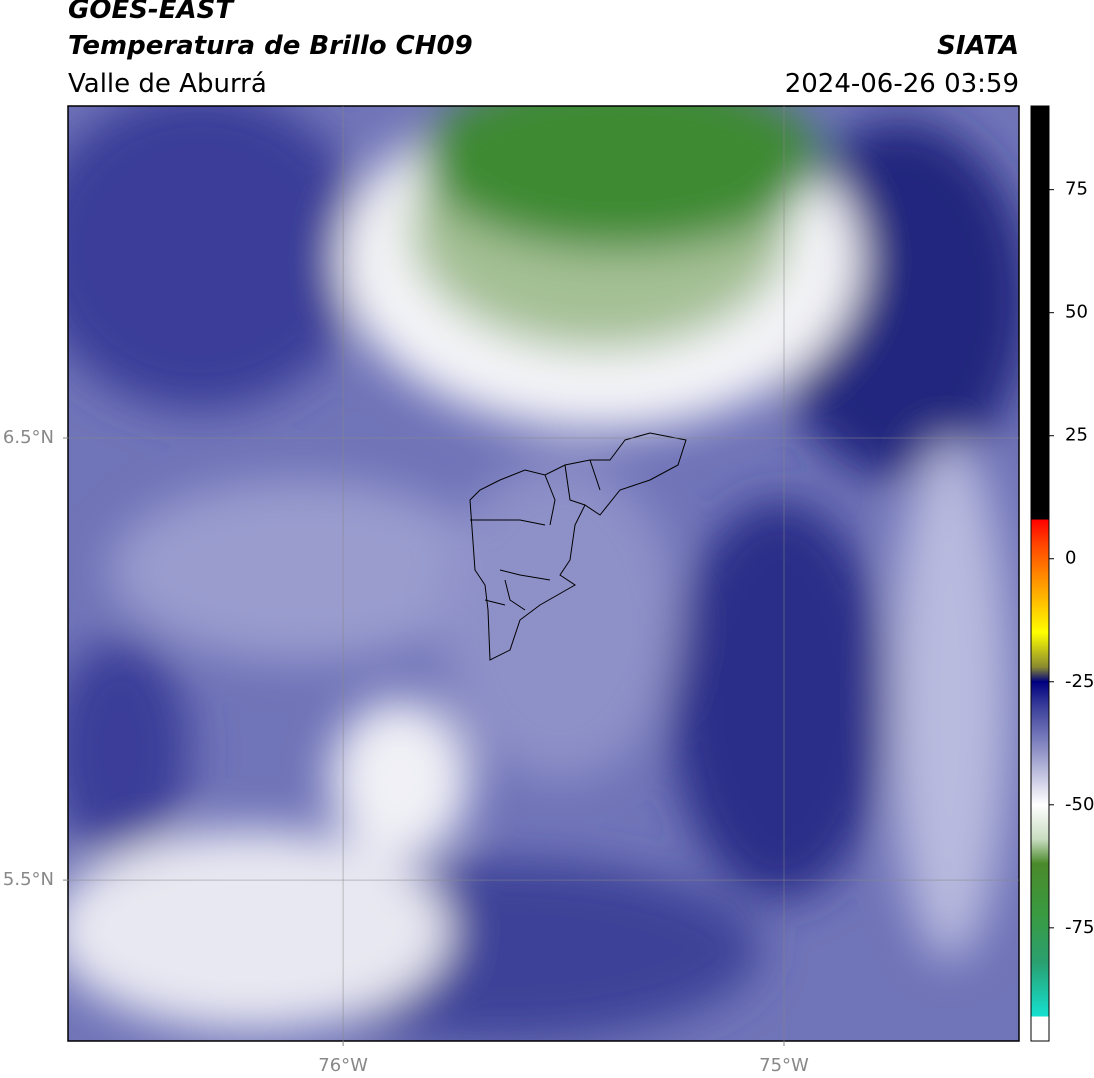 Image resolution: width=1094 pixels, height=1078 pixels. I want to click on colorbar-tick-label: 0, so click(1070, 558).